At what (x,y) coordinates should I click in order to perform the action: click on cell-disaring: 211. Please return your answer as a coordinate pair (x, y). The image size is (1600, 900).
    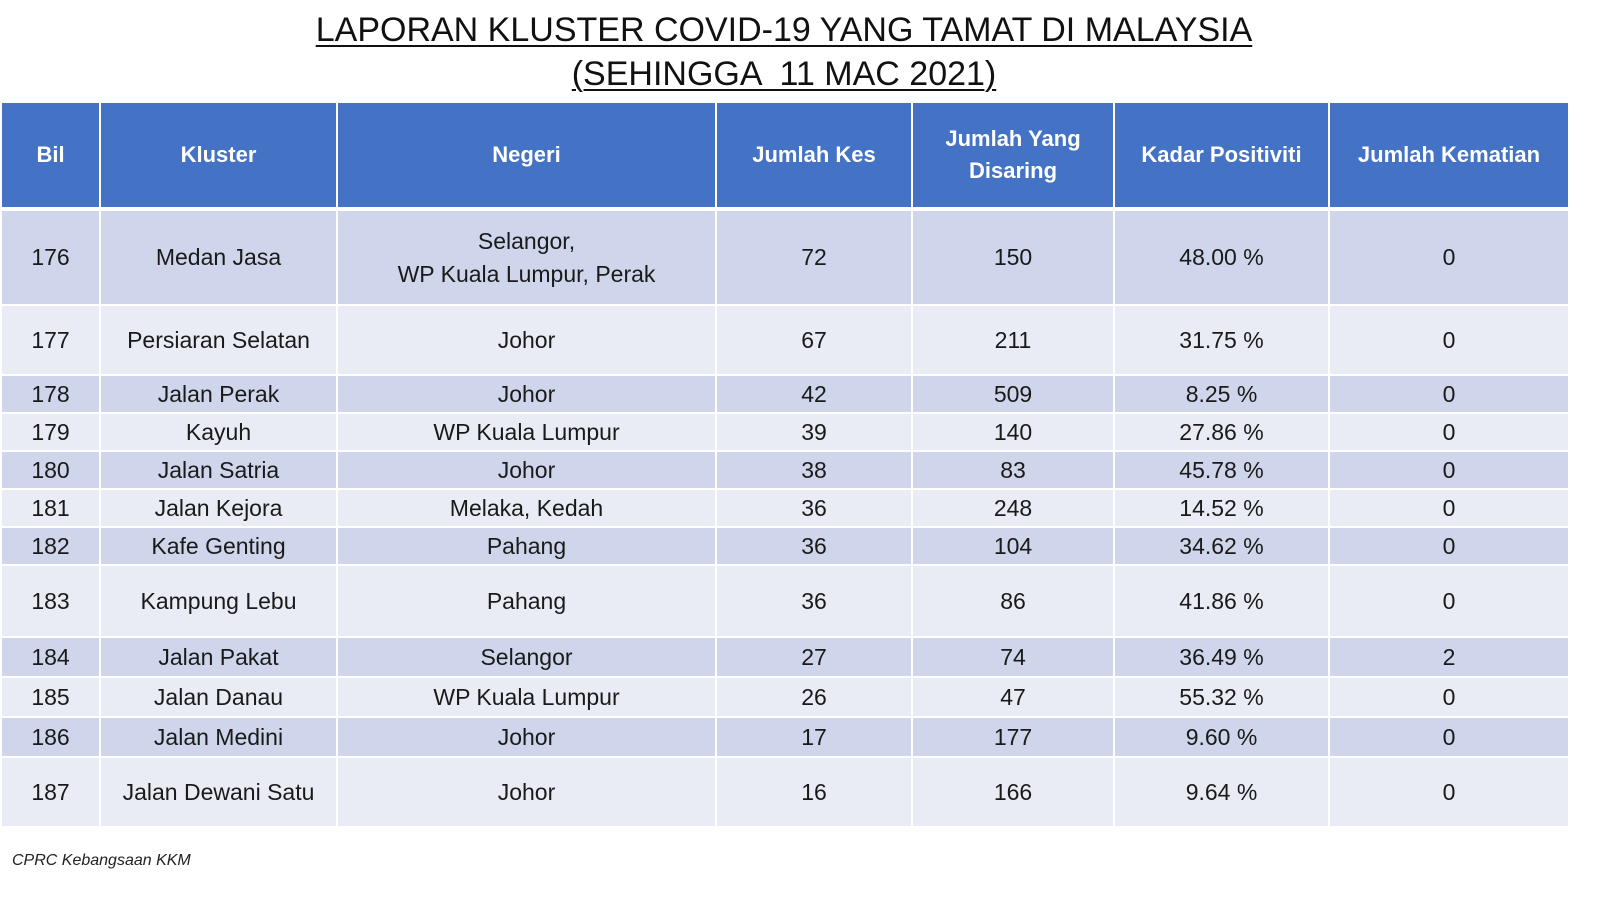
    Looking at the image, I should click on (1013, 340).